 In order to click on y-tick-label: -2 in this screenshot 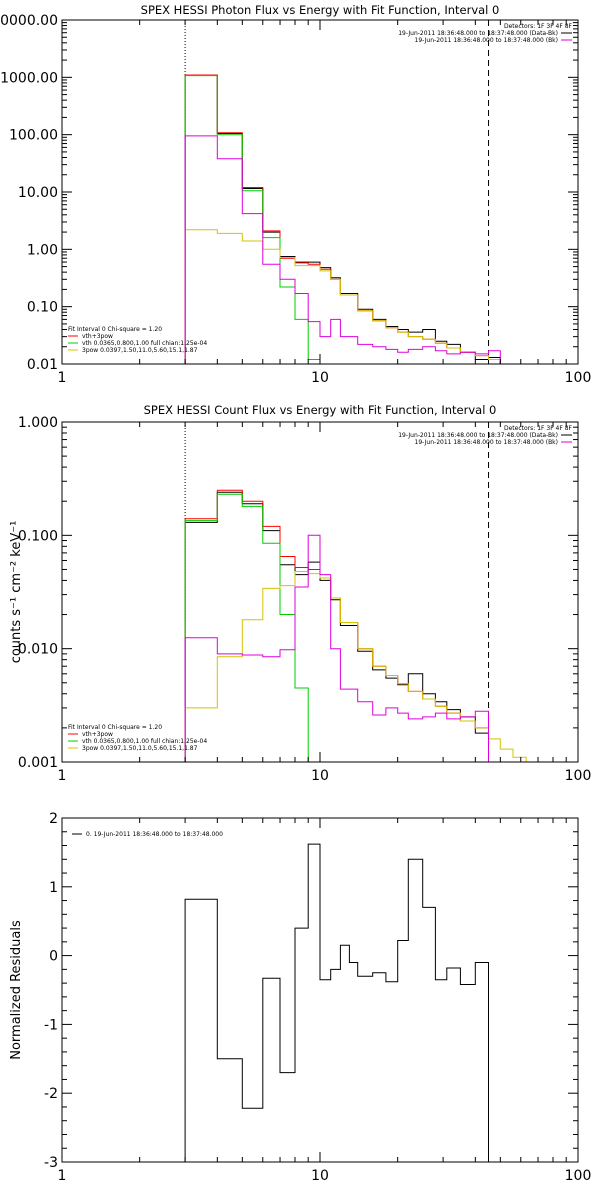, I will do `click(51, 1094)`.